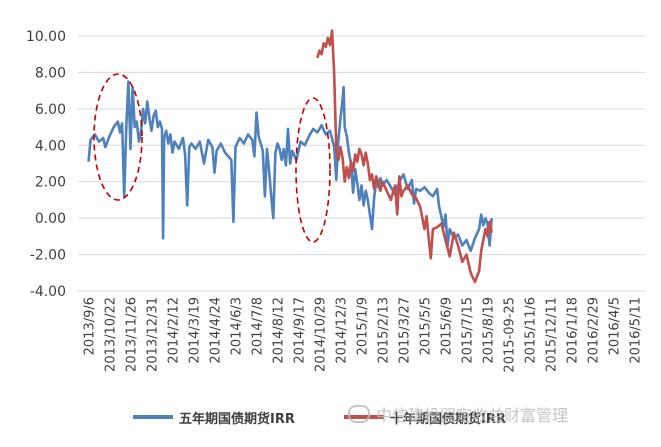  What do you see at coordinates (212, 158) in the screenshot?
I see `annotations` at bounding box center [212, 158].